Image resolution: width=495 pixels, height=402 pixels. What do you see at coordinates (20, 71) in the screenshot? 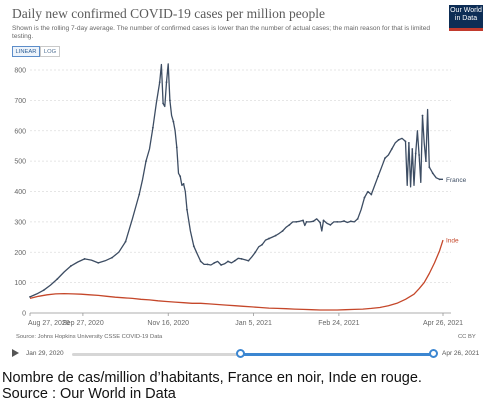
I see `y-tick-label: 800` at bounding box center [20, 71].